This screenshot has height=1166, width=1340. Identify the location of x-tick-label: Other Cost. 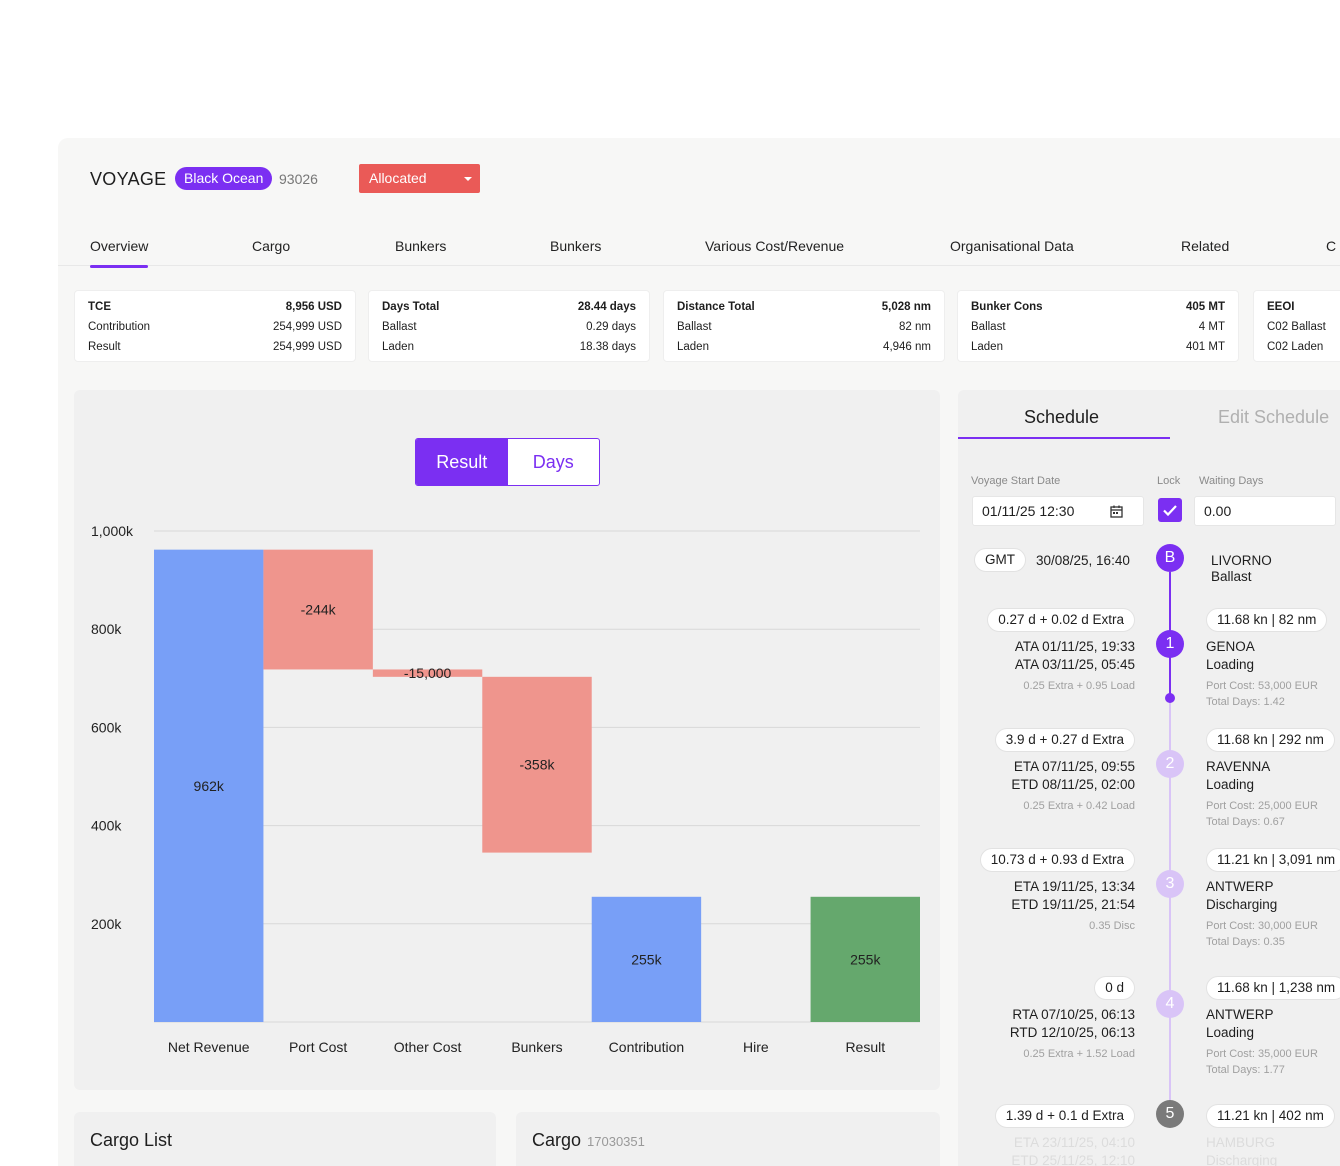
(428, 1047).